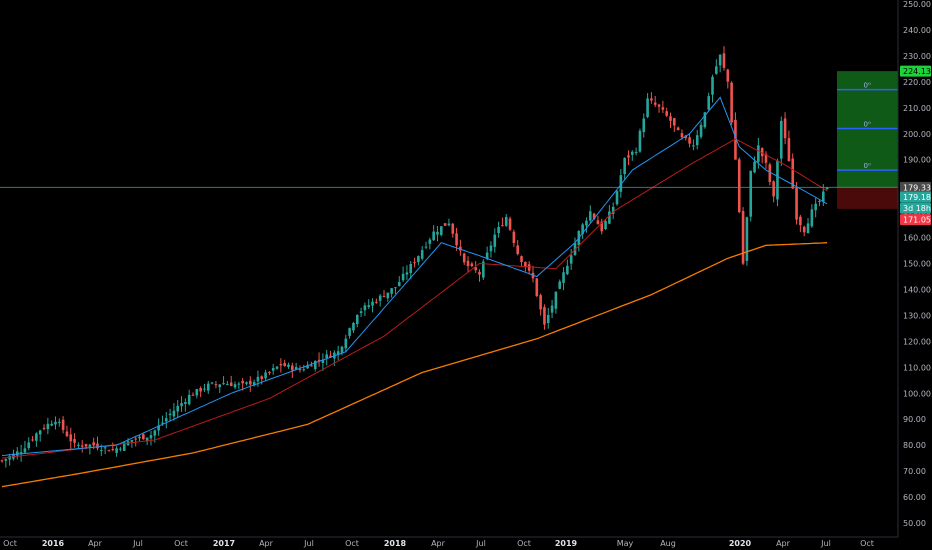  What do you see at coordinates (668, 543) in the screenshot?
I see `time-tick-label: Aug` at bounding box center [668, 543].